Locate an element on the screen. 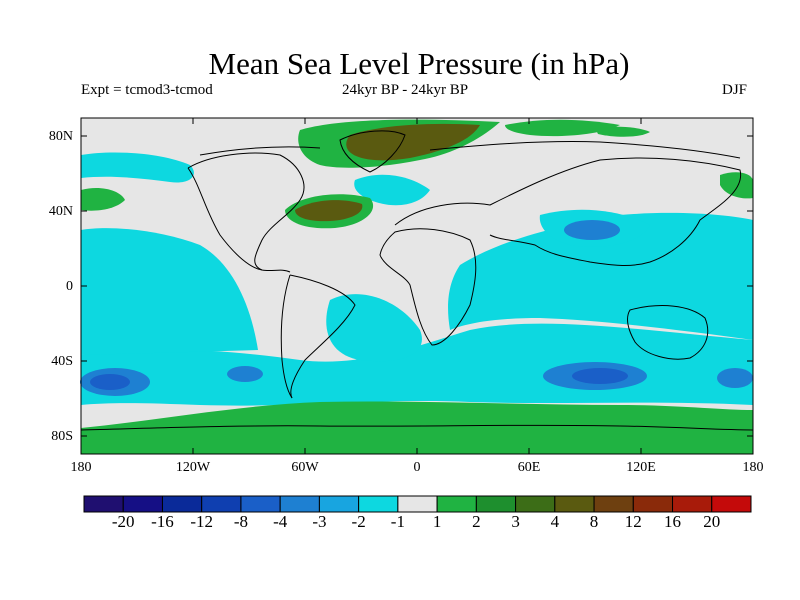 Image resolution: width=800 pixels, height=600 pixels. season-label: DJF is located at coordinates (735, 90).